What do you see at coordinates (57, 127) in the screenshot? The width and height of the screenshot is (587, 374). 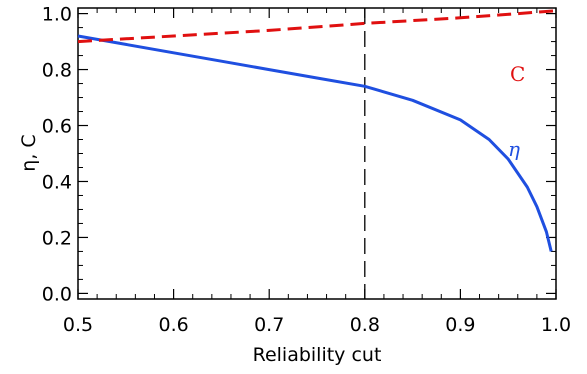 I see `y-tick-label: 0.6` at bounding box center [57, 127].